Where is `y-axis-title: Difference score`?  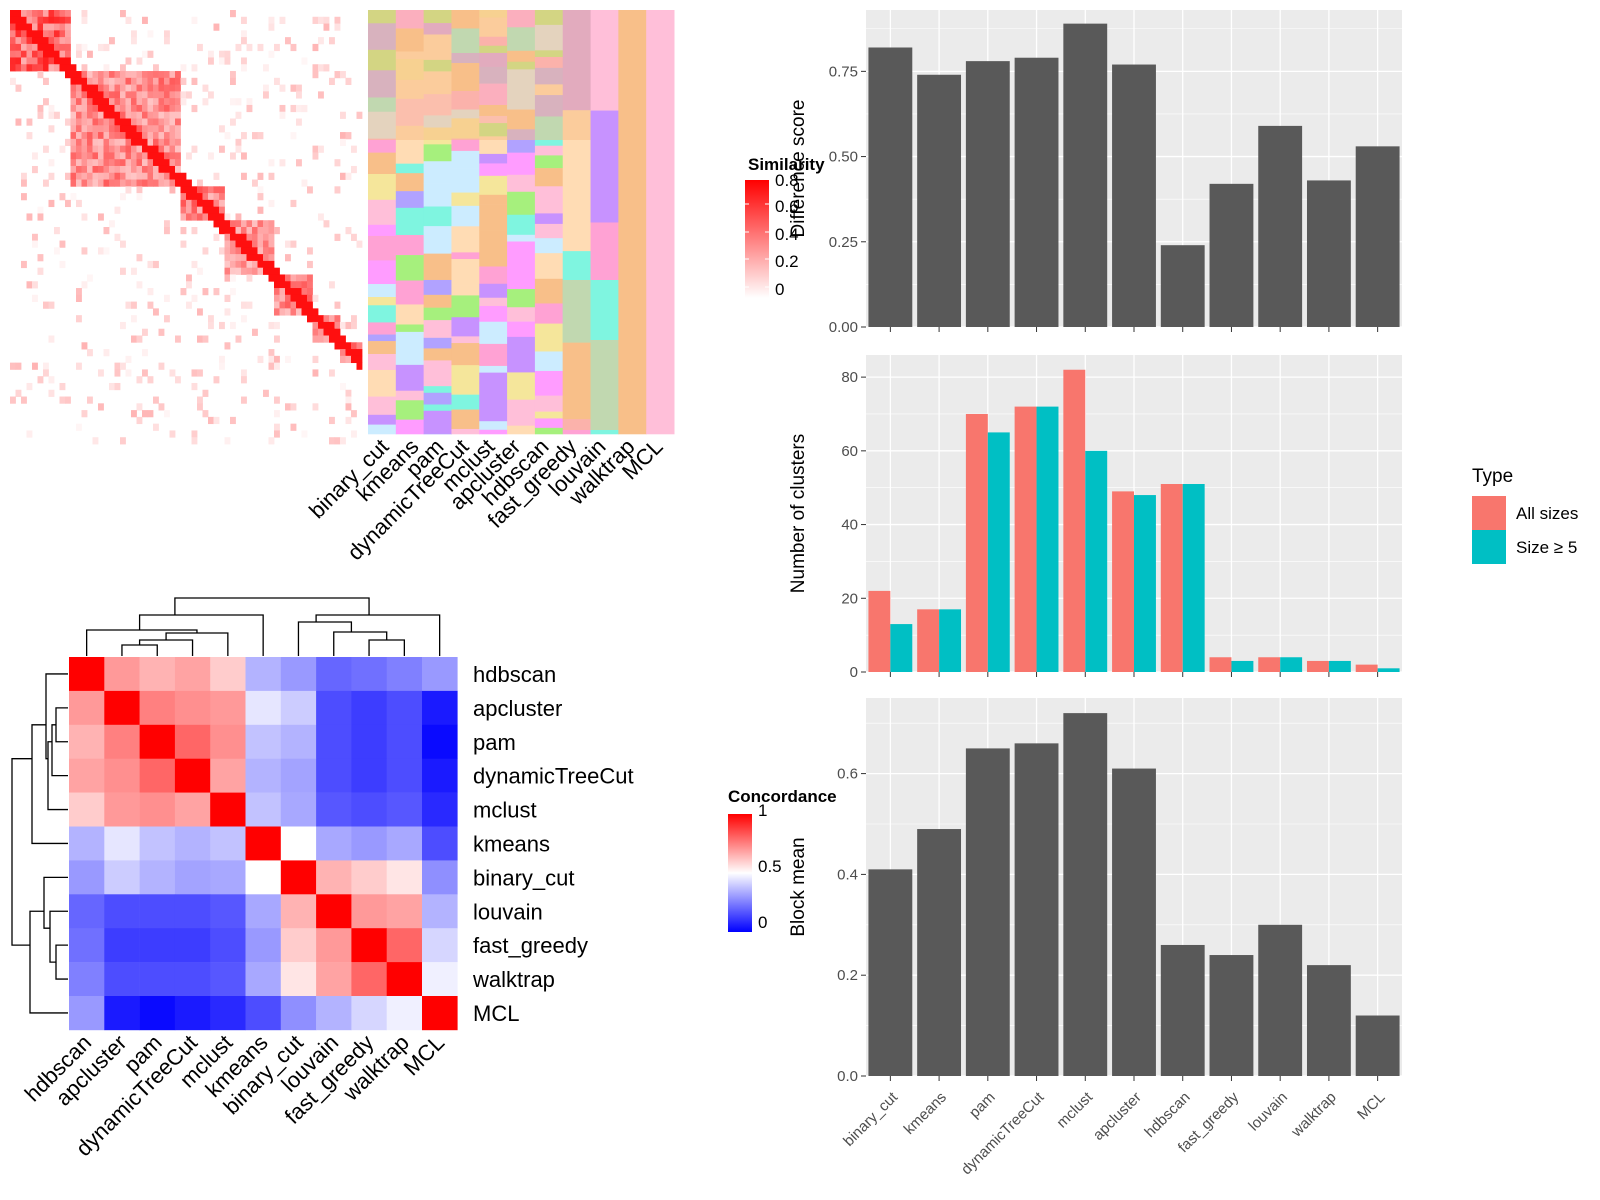
y-axis-title: Difference score is located at coordinates (798, 169).